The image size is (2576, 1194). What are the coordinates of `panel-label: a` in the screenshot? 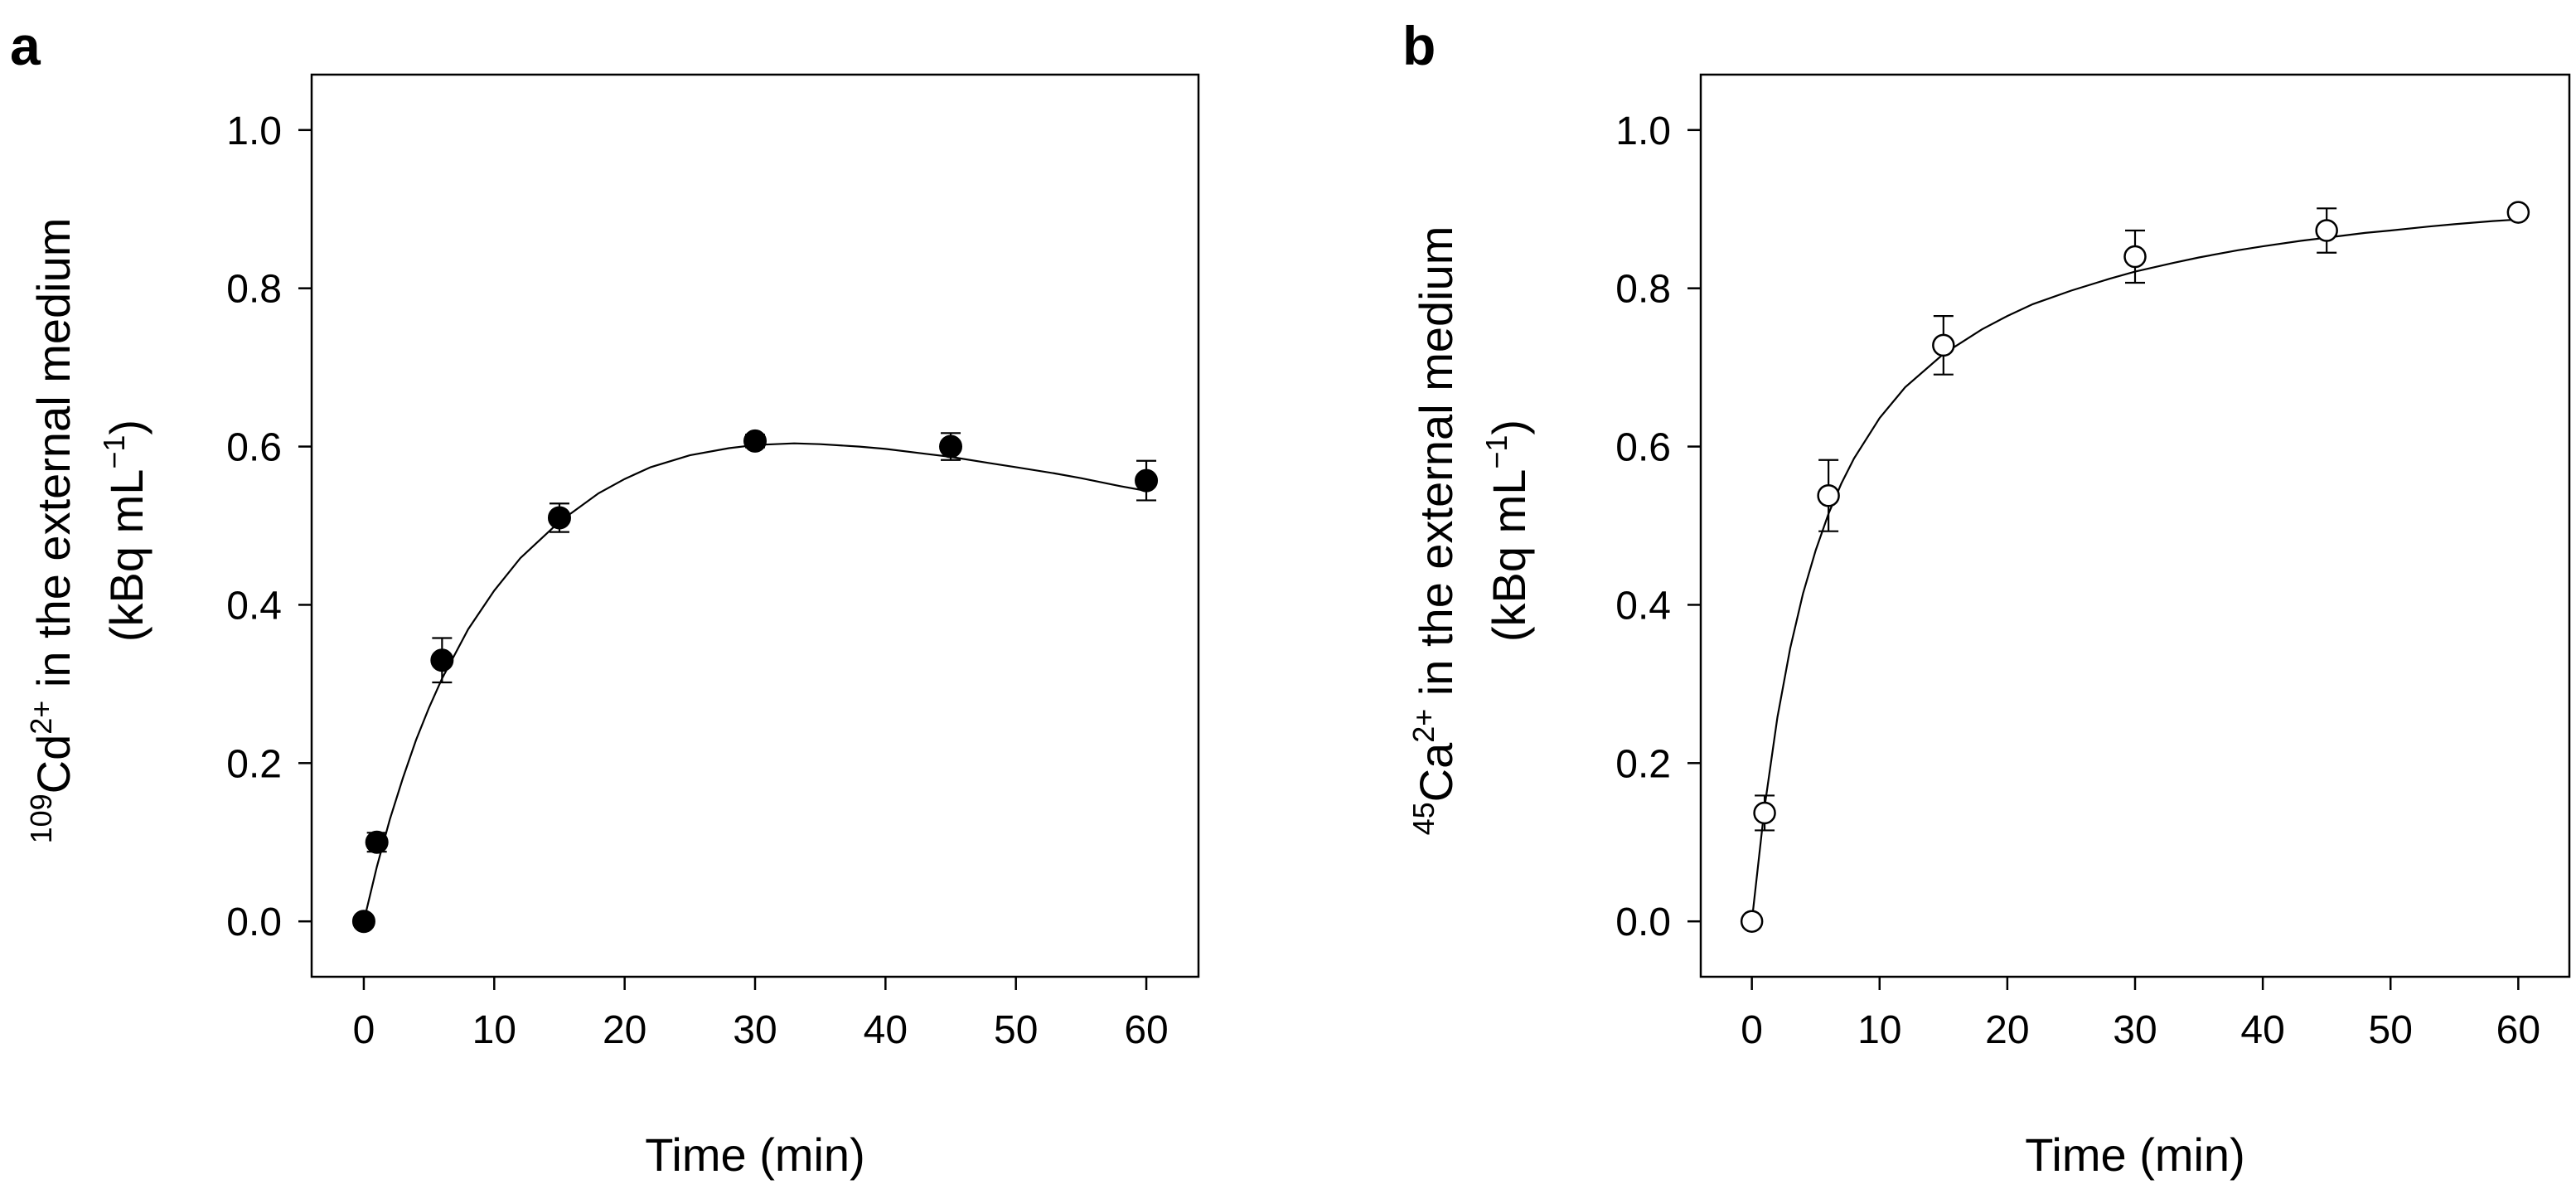 It's located at (25, 45).